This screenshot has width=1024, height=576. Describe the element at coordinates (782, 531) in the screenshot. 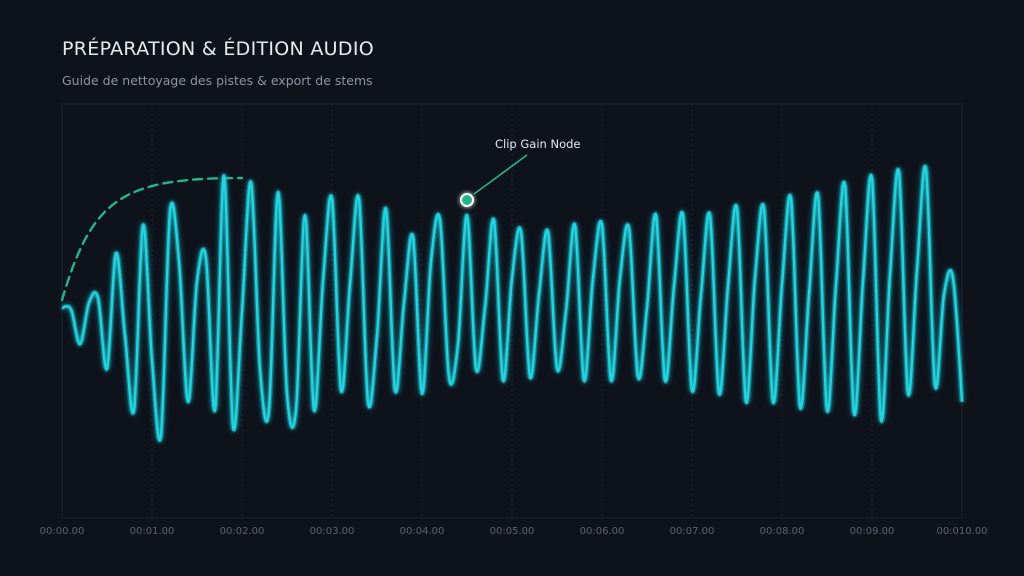

I see `time-tick-label: 00:08.00` at that location.